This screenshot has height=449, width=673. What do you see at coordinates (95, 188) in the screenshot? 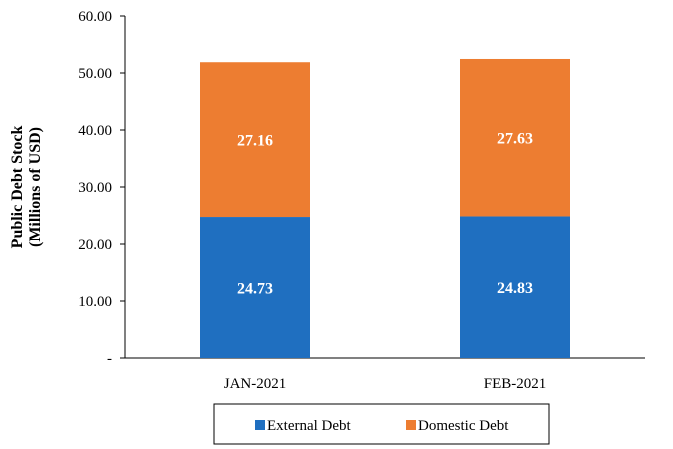
I see `y-tick-label: 30.00` at bounding box center [95, 188].